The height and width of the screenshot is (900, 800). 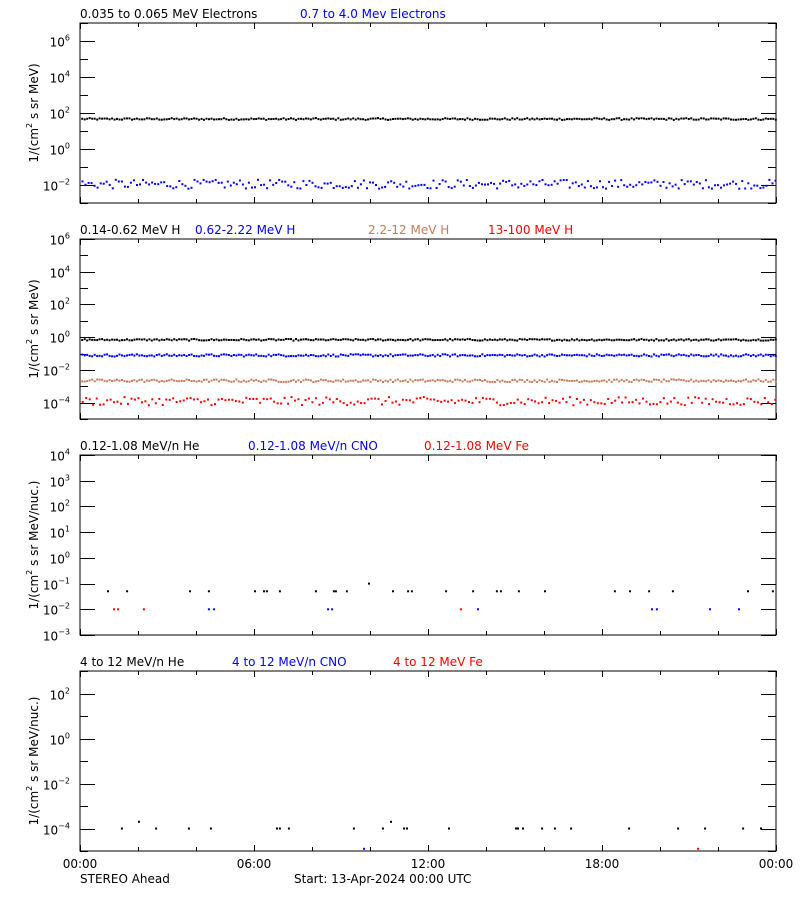 I want to click on legend-entry: 4 to 12 MeV Fe, so click(x=438, y=662).